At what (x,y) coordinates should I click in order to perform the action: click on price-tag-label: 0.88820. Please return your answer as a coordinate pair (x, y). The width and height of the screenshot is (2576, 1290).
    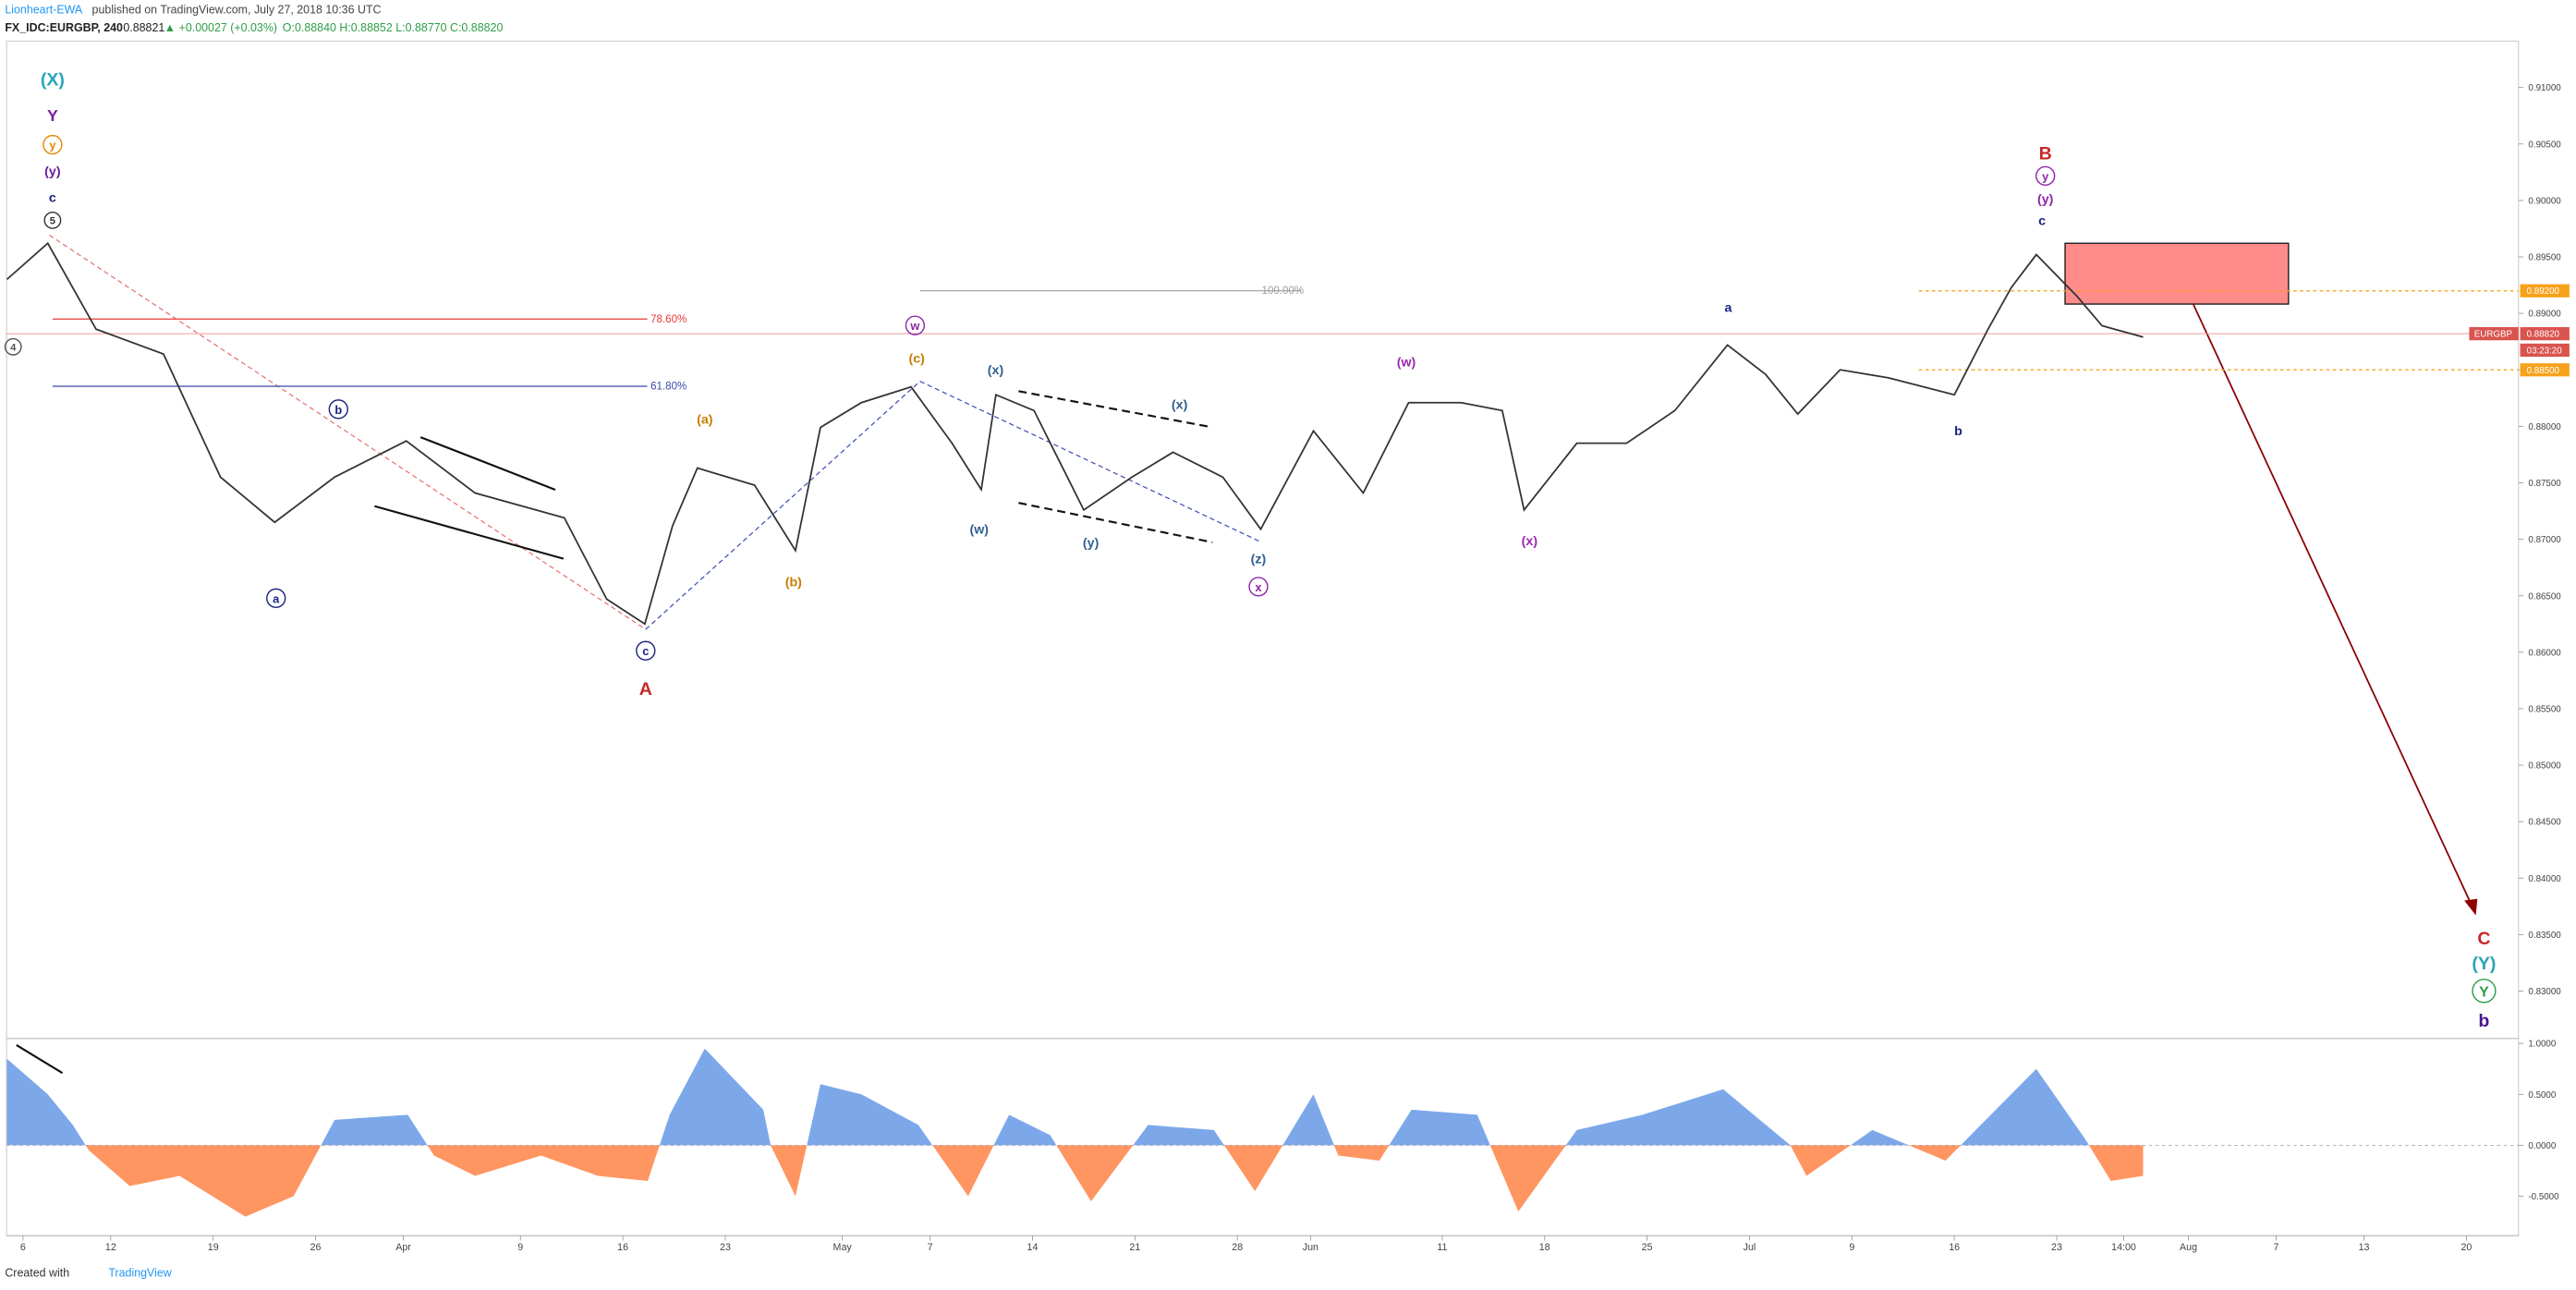
    Looking at the image, I should click on (2543, 335).